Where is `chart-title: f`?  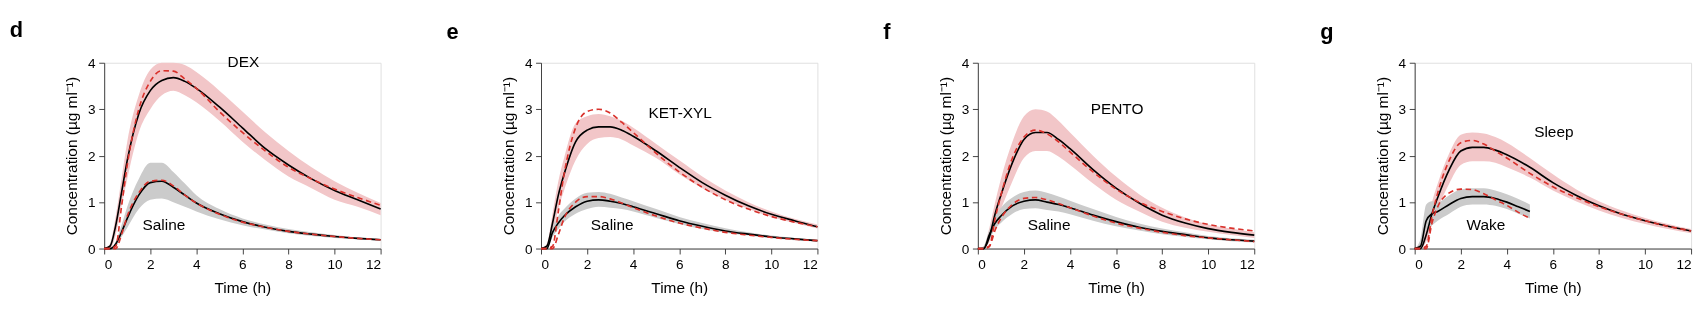
chart-title: f is located at coordinates (887, 32).